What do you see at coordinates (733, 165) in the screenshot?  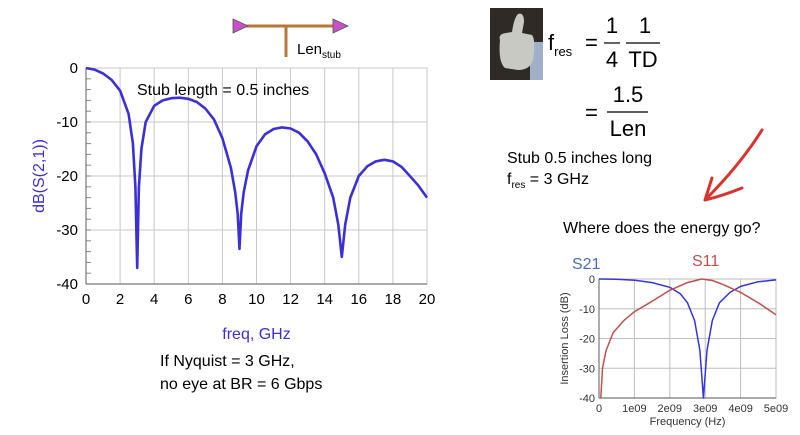 I see `hand-drawn-arrow-icon` at bounding box center [733, 165].